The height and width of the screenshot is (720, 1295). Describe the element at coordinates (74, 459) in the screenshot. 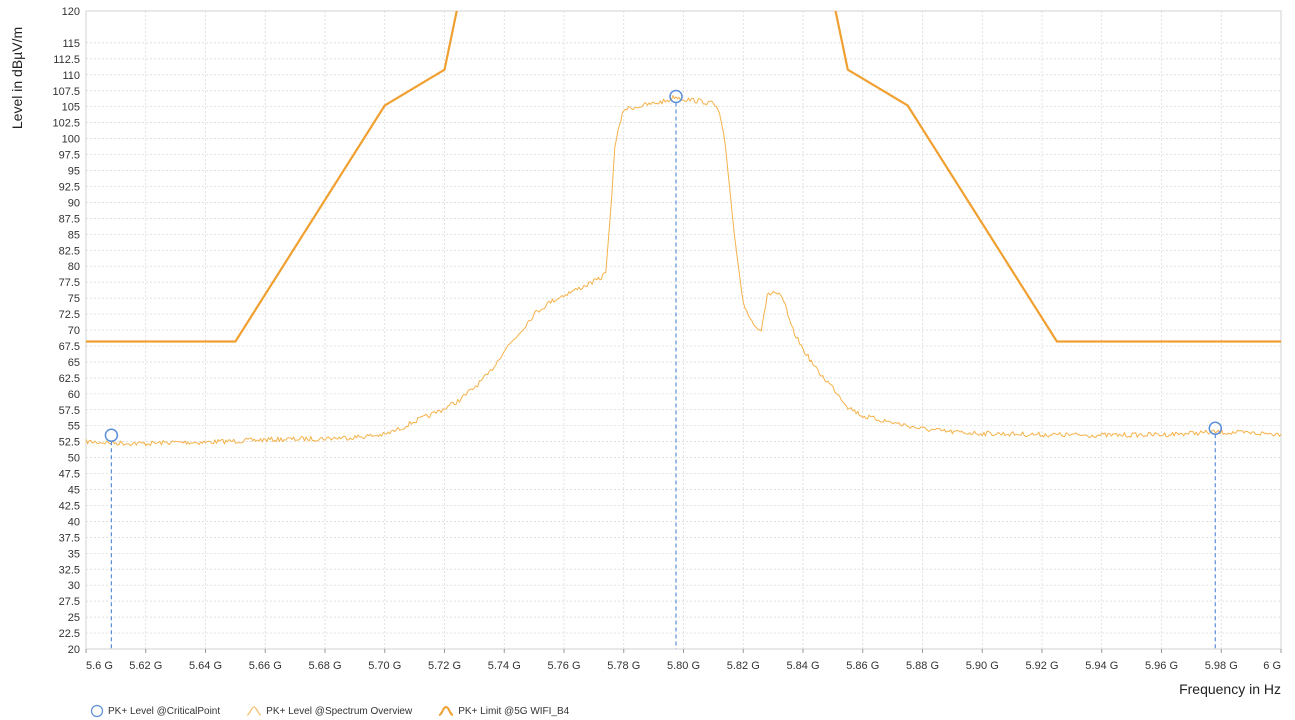

I see `y-tick-label: 50` at that location.